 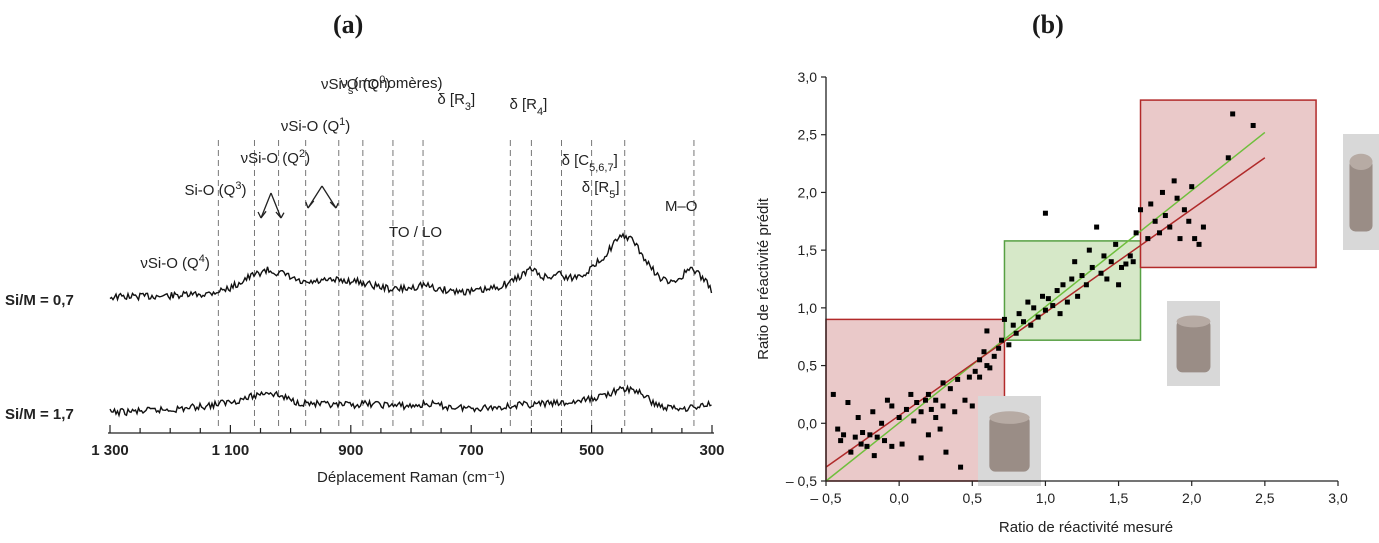 I want to click on y-axis-label: Ratio de réactivité prédit, so click(x=763, y=278).